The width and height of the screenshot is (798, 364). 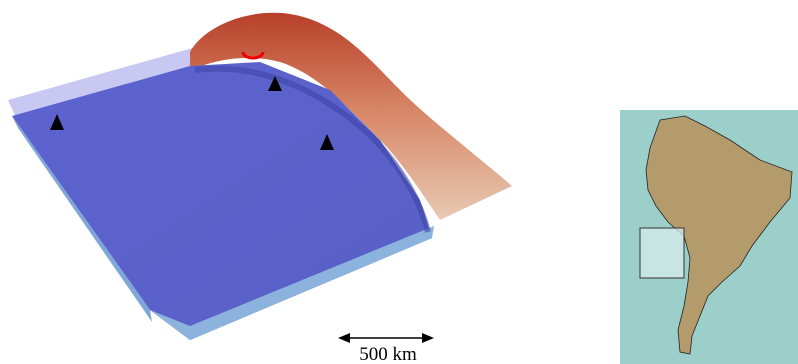 I want to click on water-surface, so click(x=106, y=82).